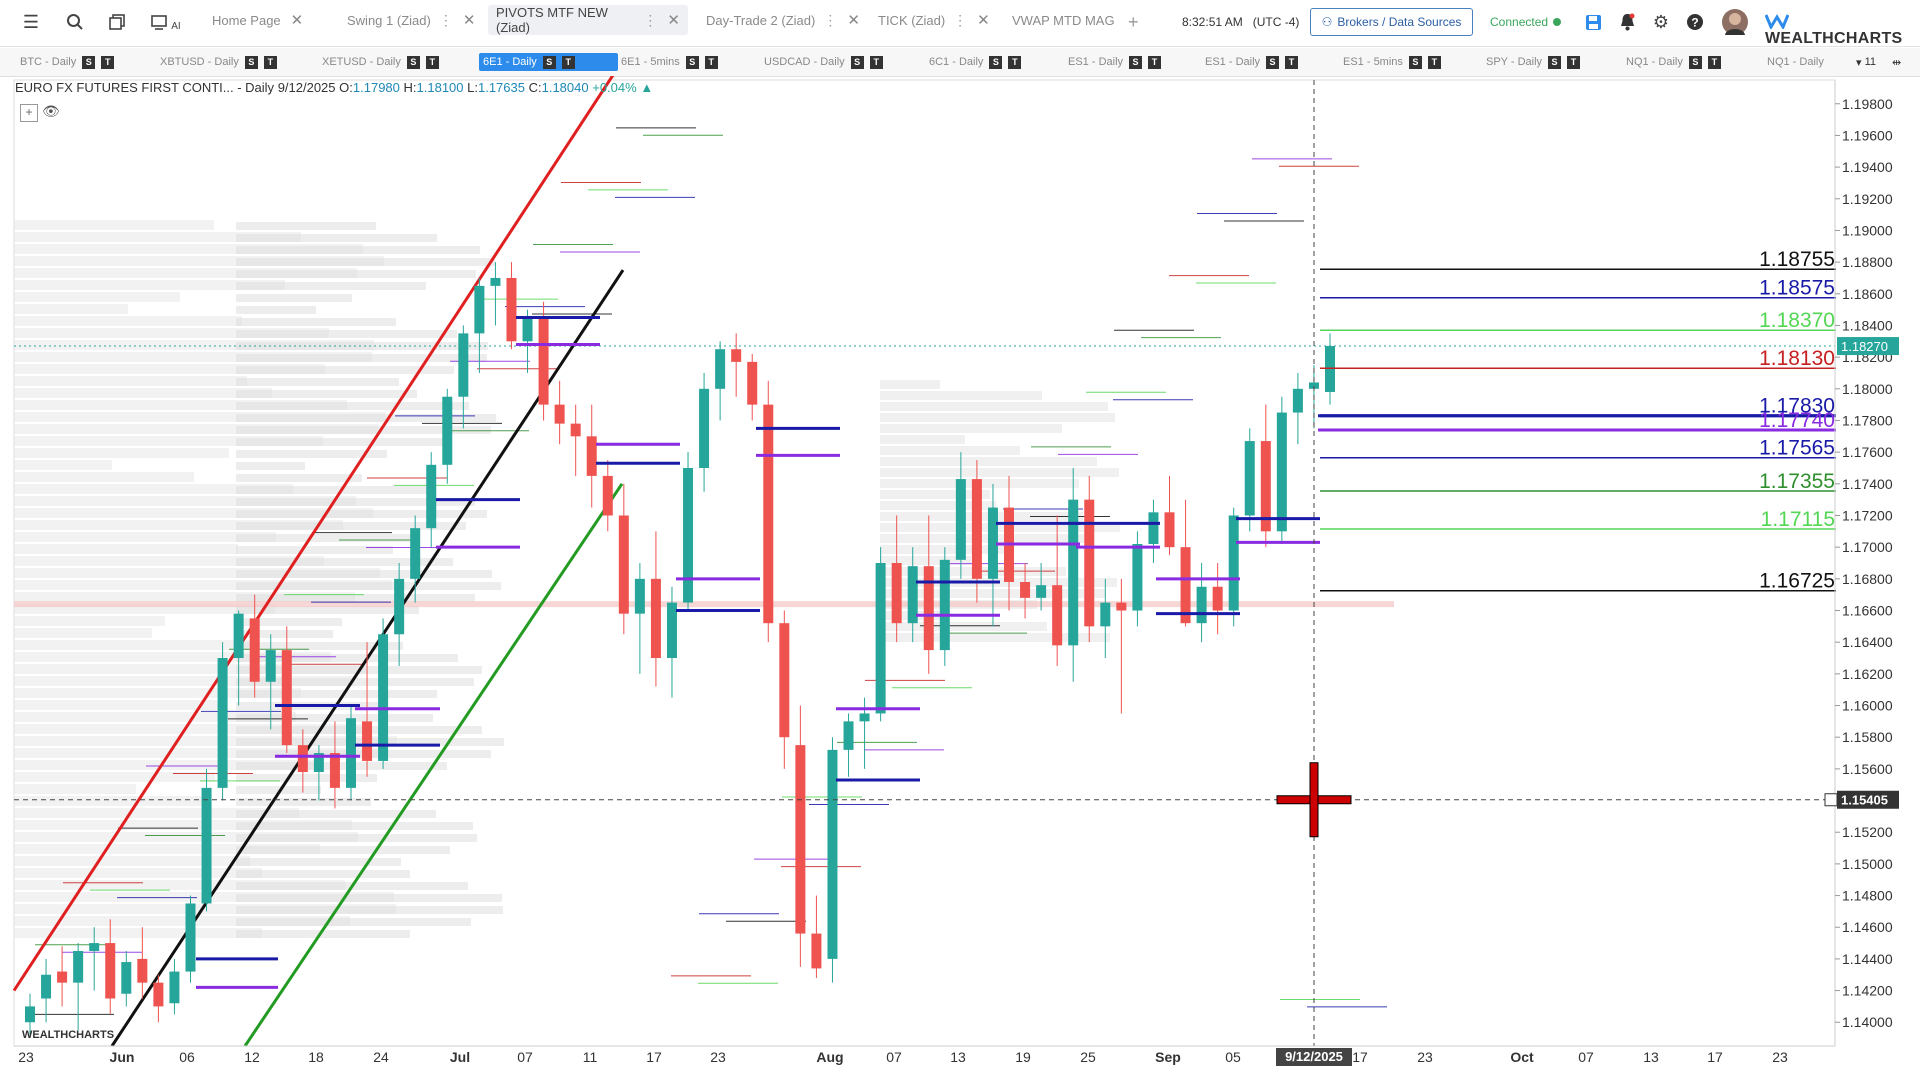 Image resolution: width=1920 pixels, height=1085 pixels. Describe the element at coordinates (1867, 135) in the screenshot. I see `price-tick-label: 1.19600` at that location.